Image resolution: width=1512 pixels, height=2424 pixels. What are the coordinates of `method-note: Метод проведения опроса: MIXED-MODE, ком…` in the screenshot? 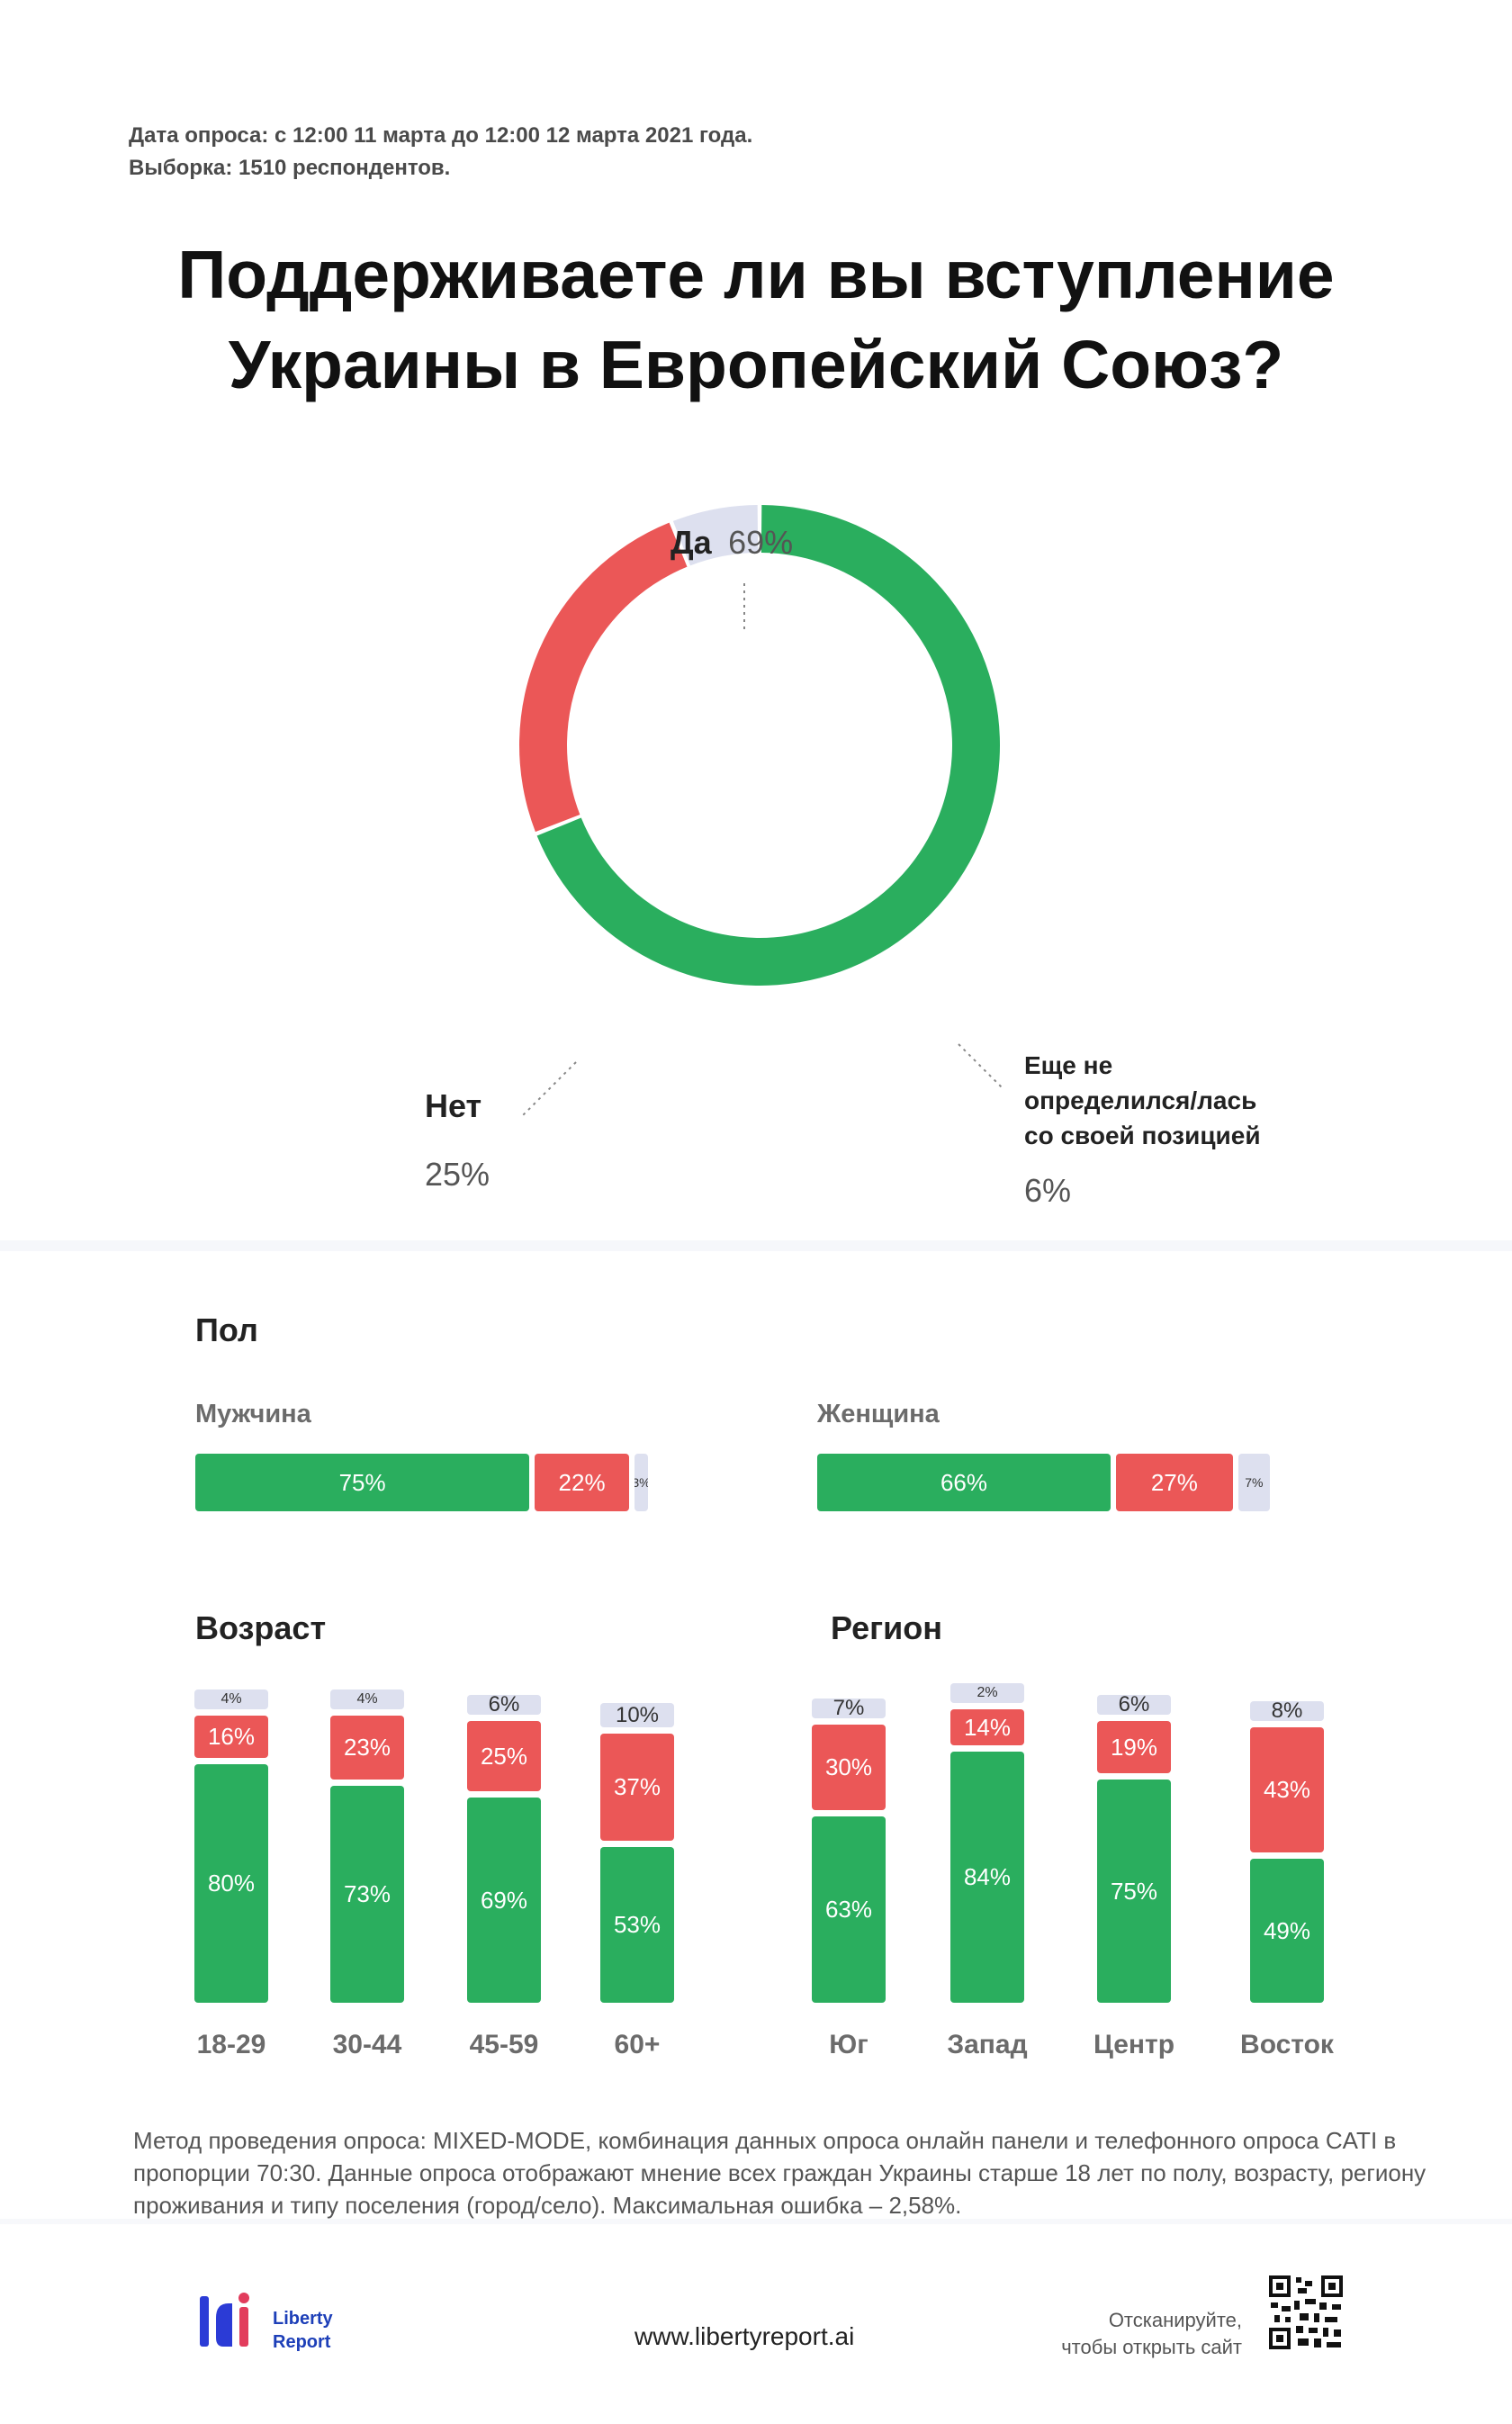 It's located at (780, 2173).